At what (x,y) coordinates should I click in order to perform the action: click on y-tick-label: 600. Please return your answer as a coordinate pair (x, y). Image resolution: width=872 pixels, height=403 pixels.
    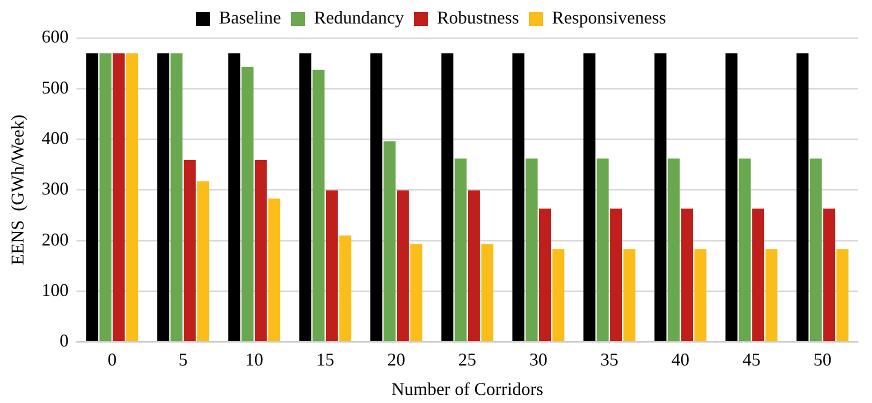
    Looking at the image, I should click on (55, 36).